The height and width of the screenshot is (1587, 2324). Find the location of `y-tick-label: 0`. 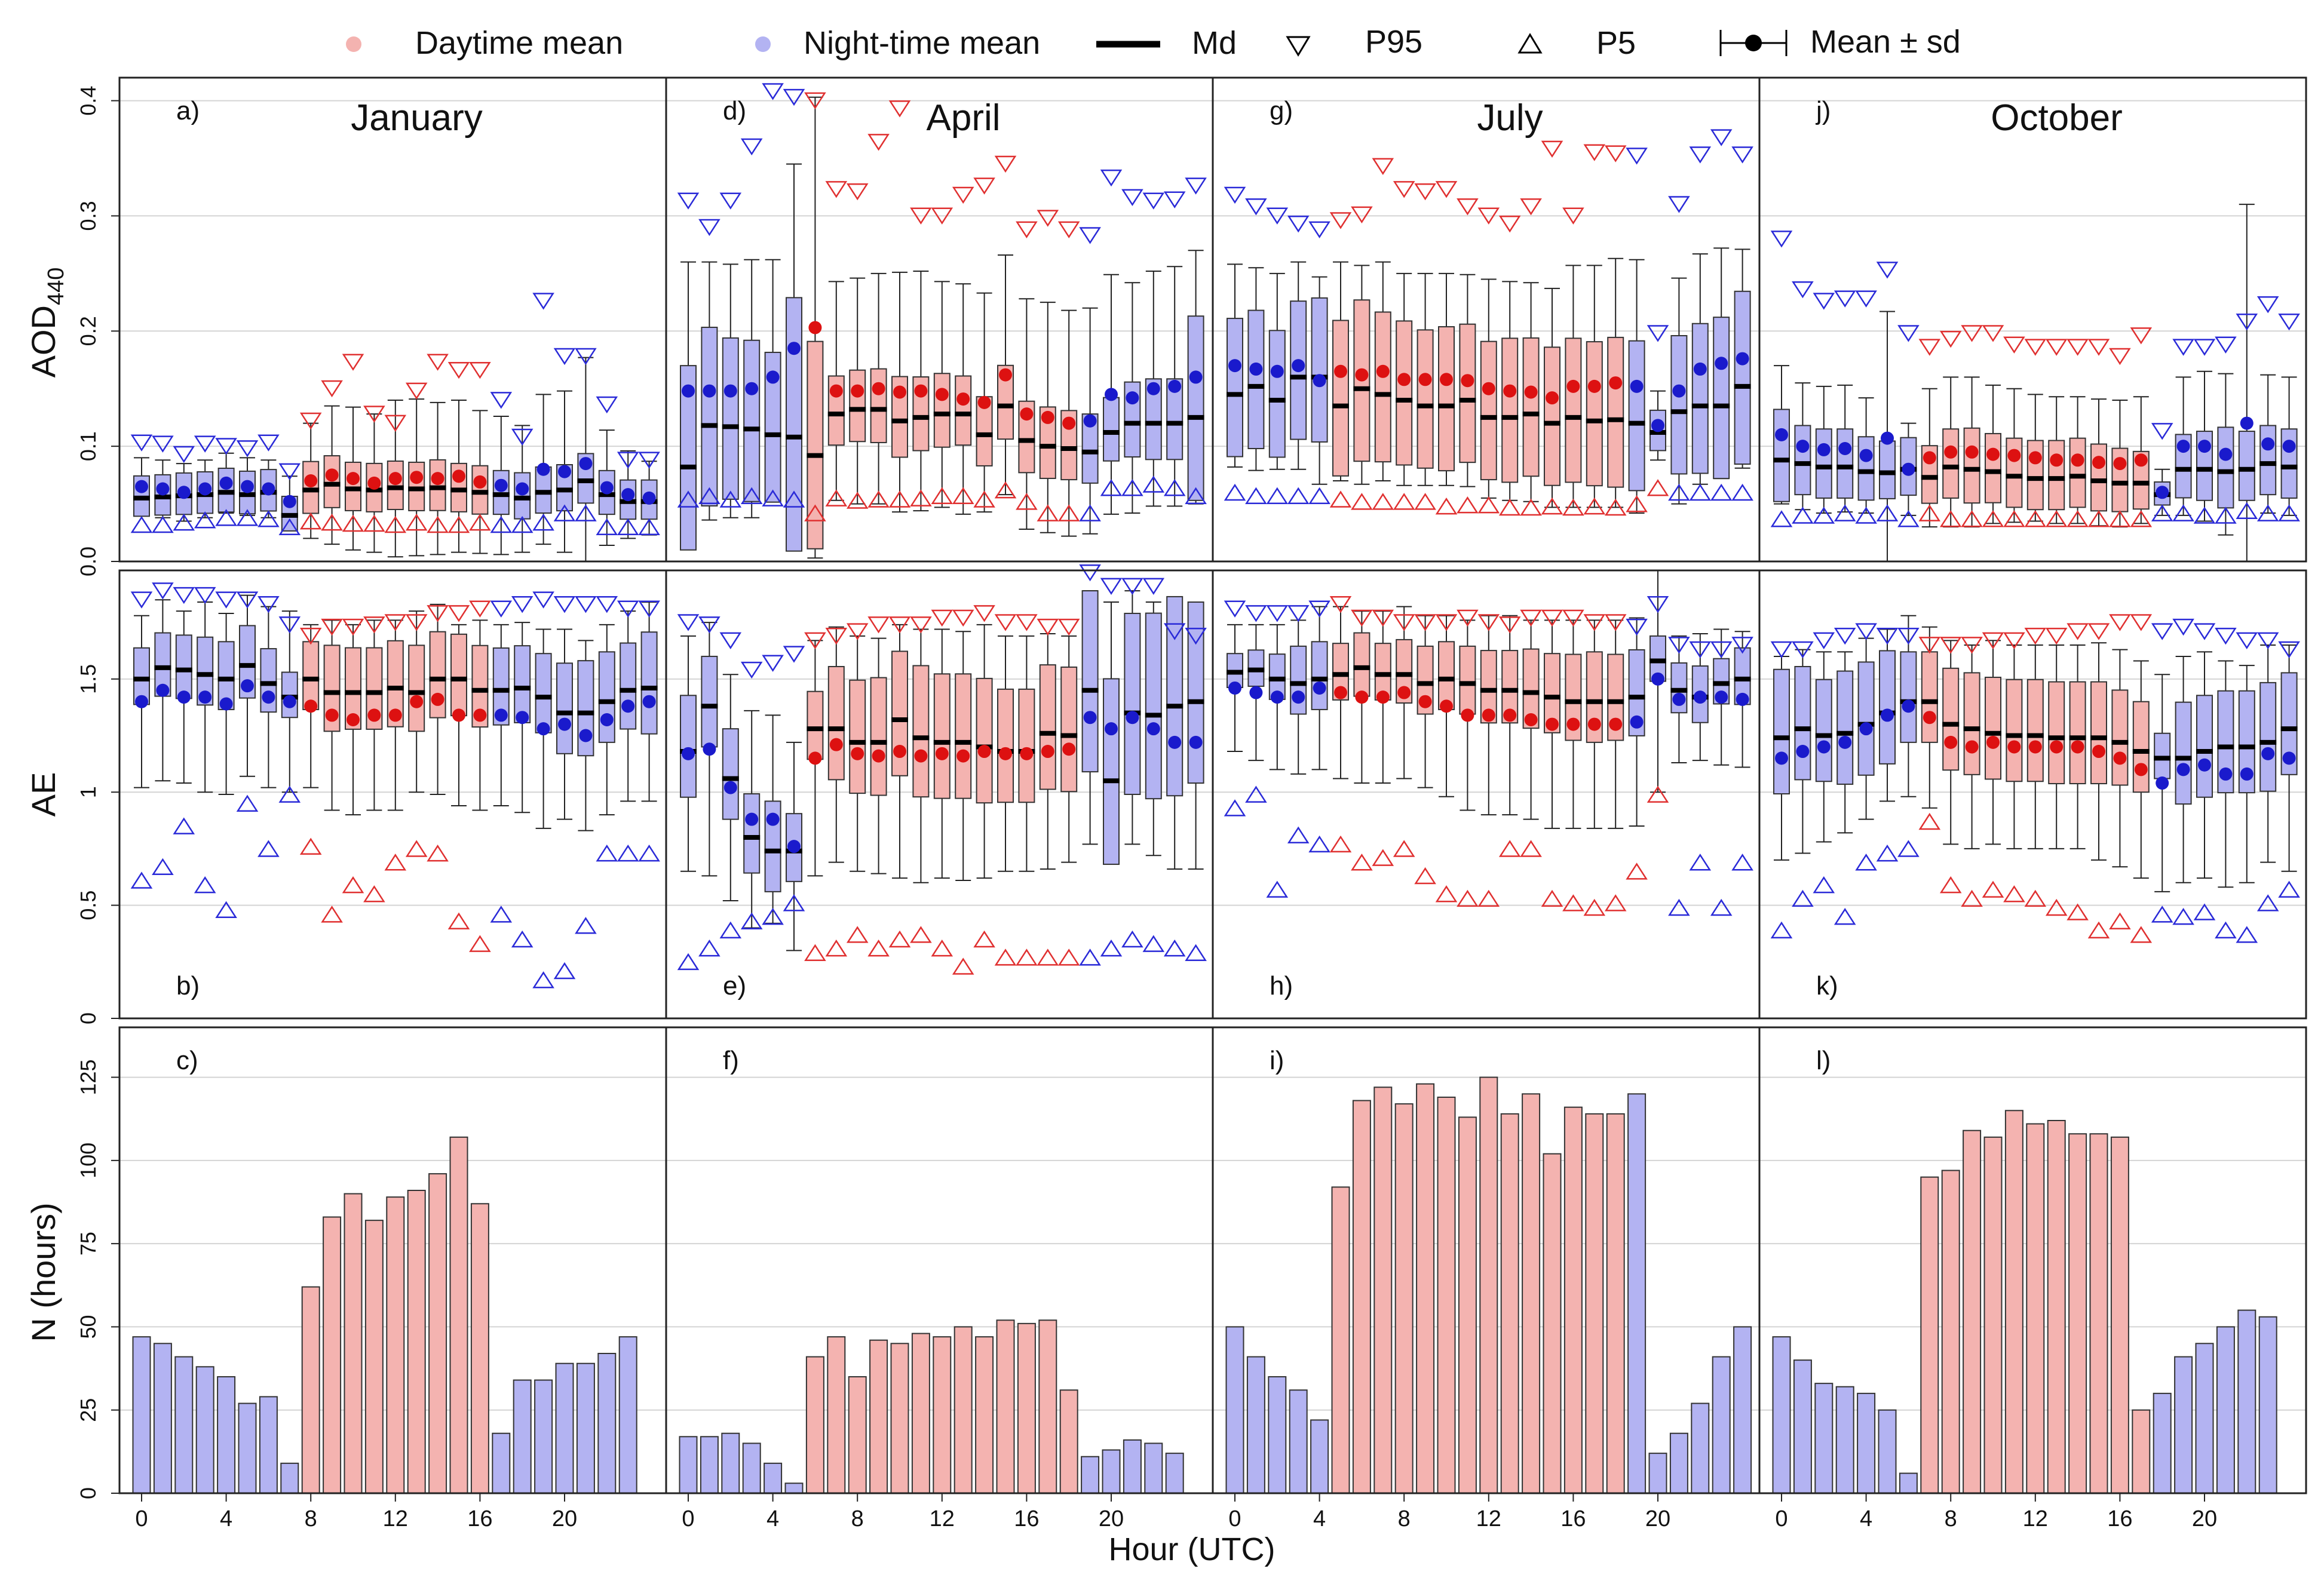

y-tick-label: 0 is located at coordinates (88, 1018).